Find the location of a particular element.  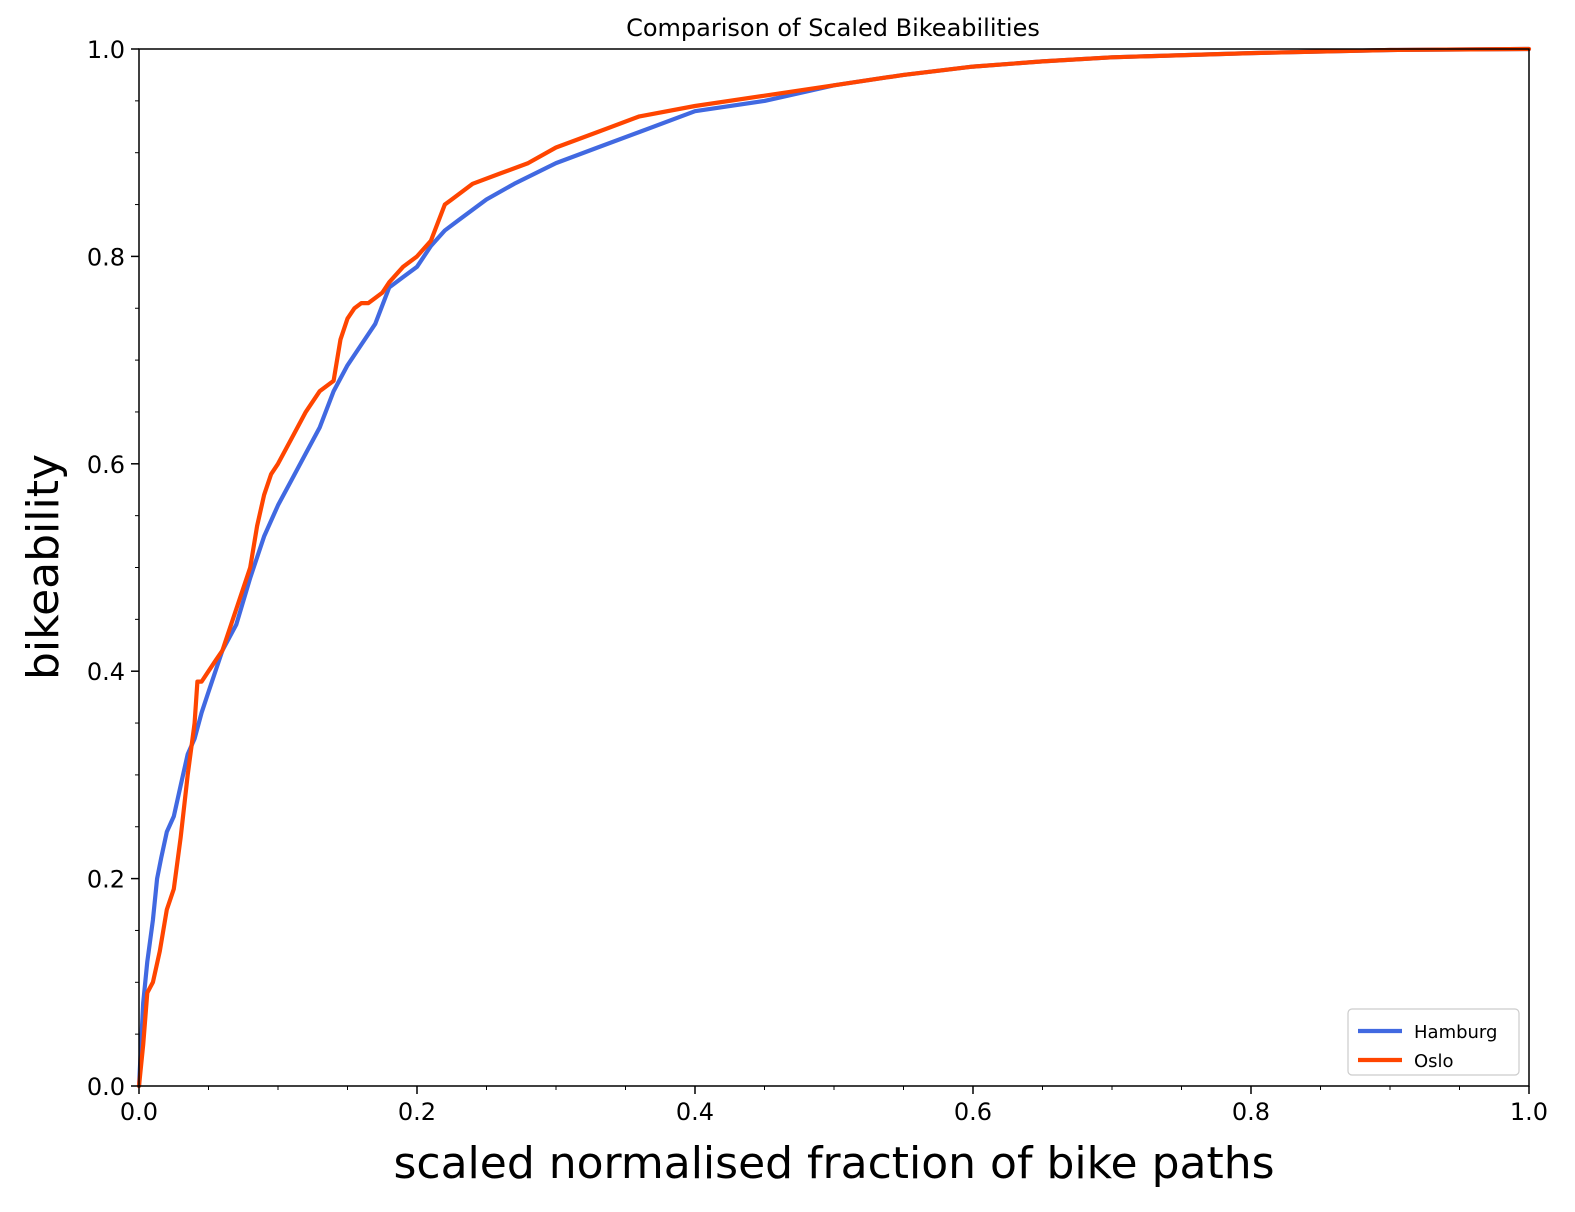

y-tick-label: 0.6 is located at coordinates (106, 465).